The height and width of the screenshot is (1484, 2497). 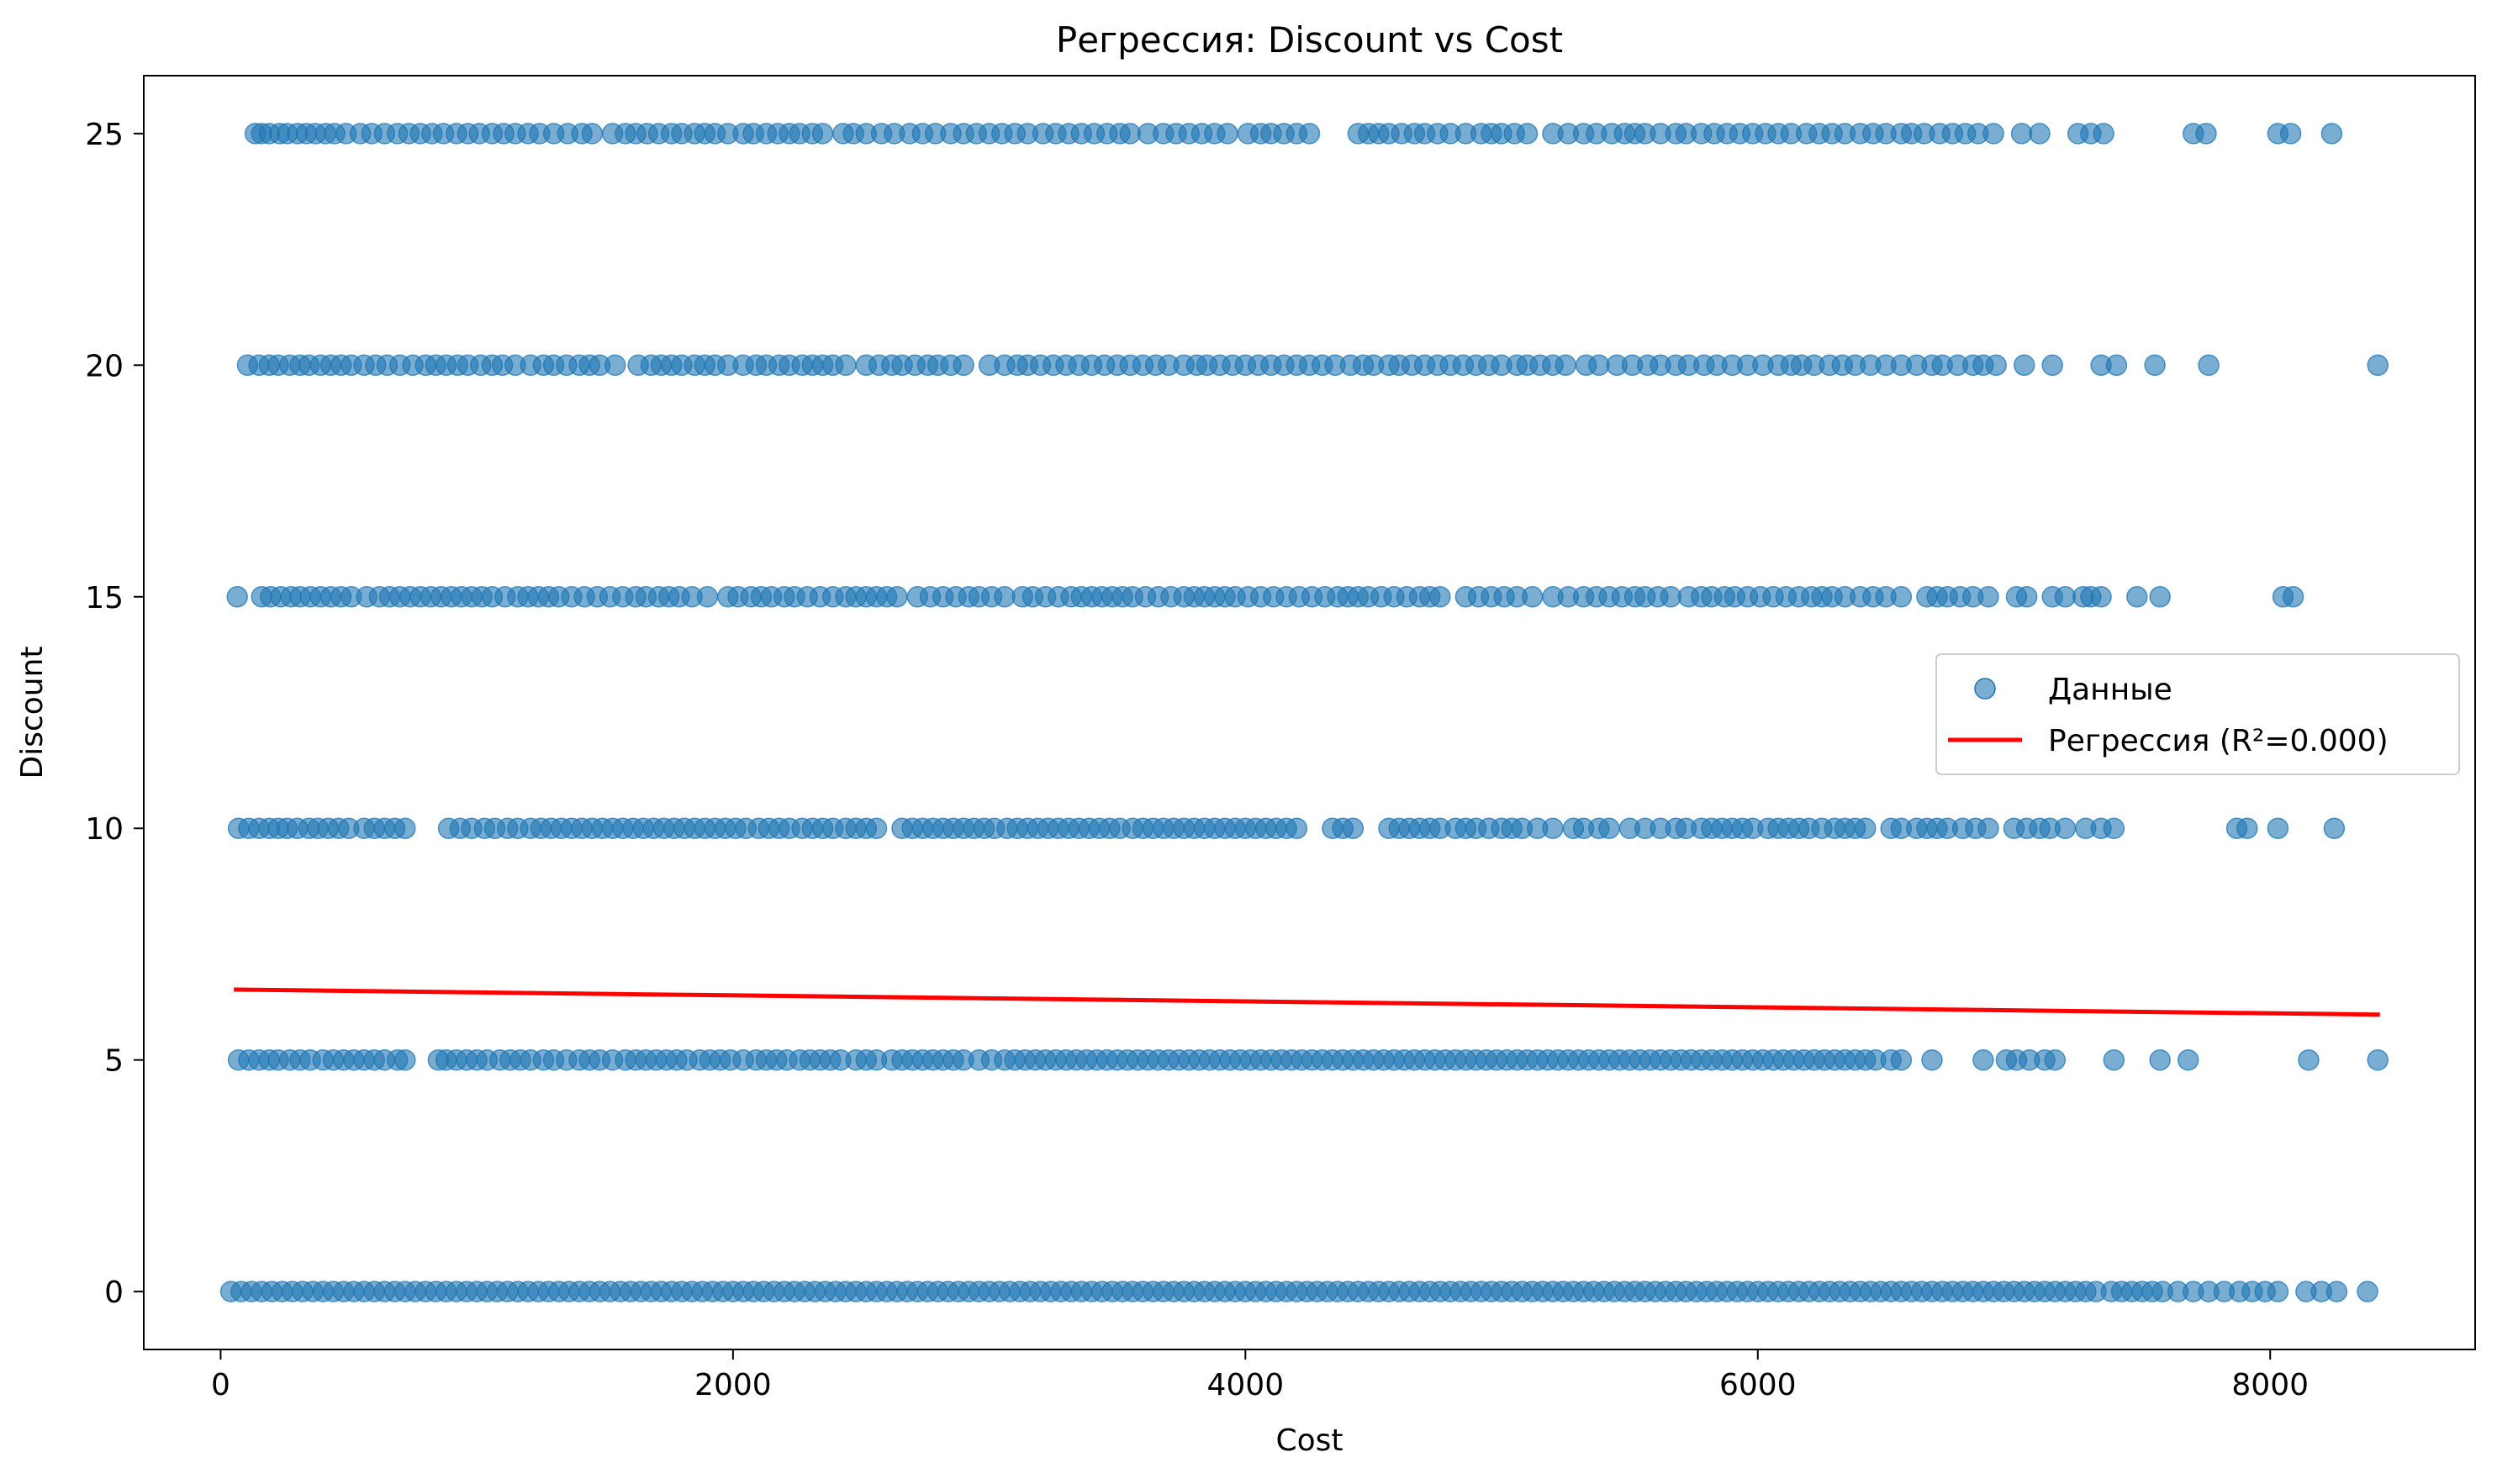 I want to click on y-tick-label: 0, so click(x=114, y=1292).